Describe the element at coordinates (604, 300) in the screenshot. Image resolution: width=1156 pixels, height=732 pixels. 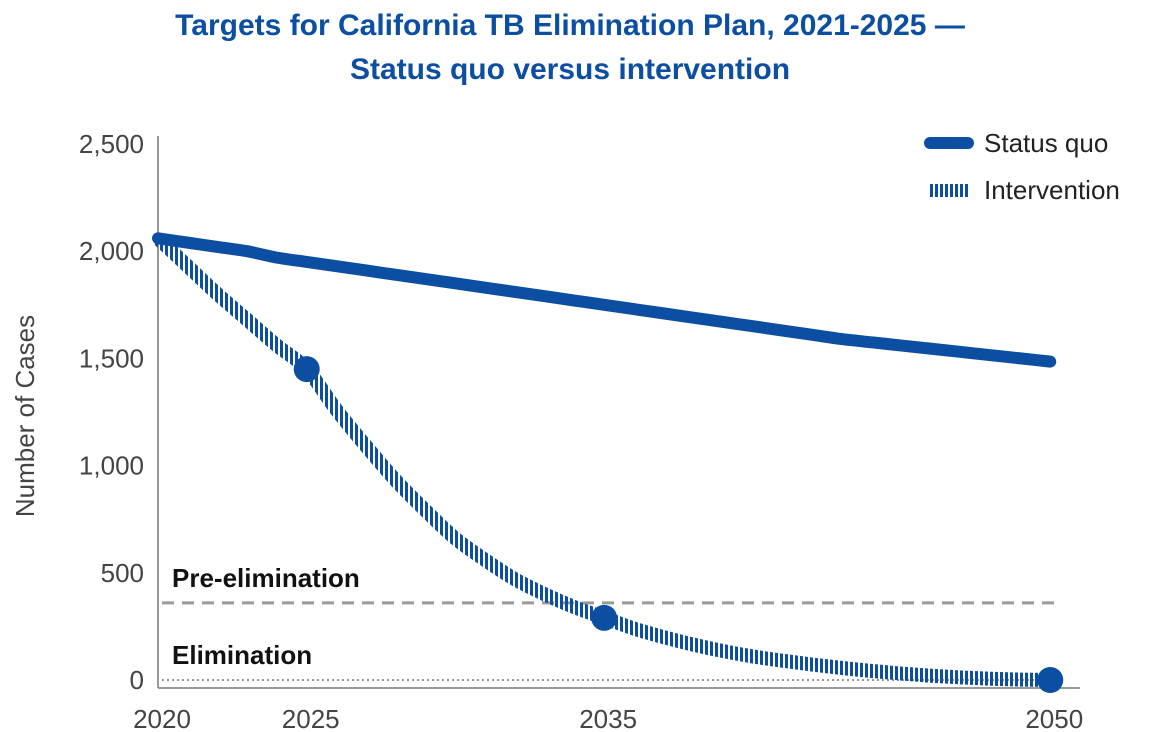
I see `status-quo-line` at that location.